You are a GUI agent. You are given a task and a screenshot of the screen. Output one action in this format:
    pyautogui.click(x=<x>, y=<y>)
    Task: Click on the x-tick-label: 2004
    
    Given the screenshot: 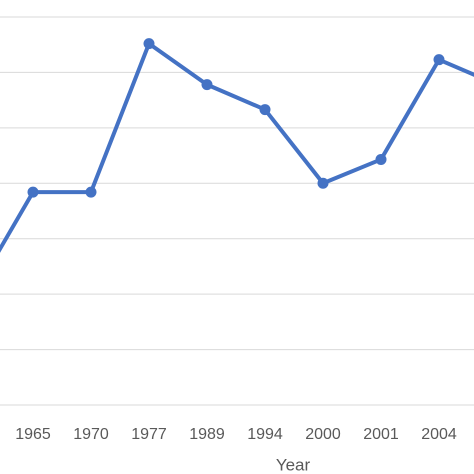 What is the action you would take?
    pyautogui.click(x=439, y=434)
    